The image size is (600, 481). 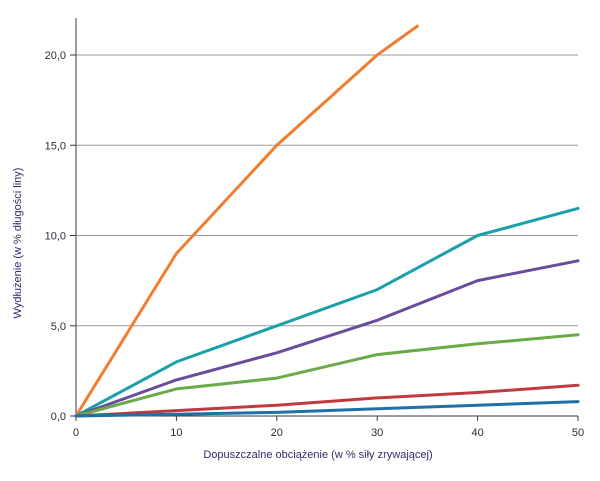 What do you see at coordinates (176, 433) in the screenshot?
I see `x-tick-label: 10` at bounding box center [176, 433].